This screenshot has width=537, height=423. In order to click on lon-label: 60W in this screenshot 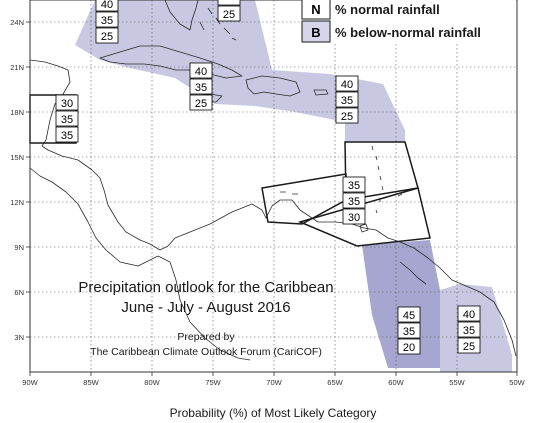, I will do `click(396, 382)`.